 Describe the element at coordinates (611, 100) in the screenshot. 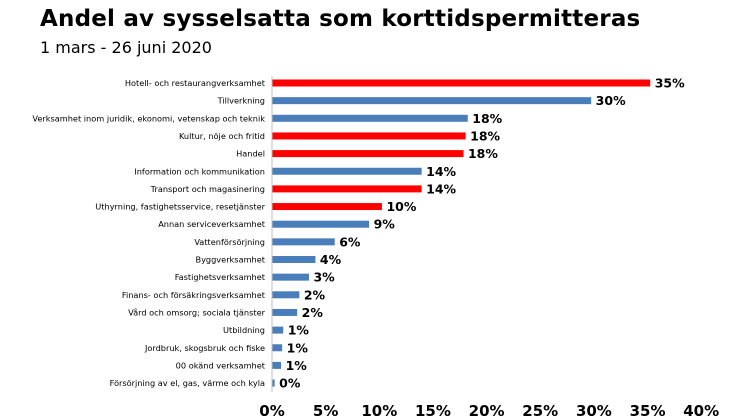

I see `data-label: 30%` at that location.